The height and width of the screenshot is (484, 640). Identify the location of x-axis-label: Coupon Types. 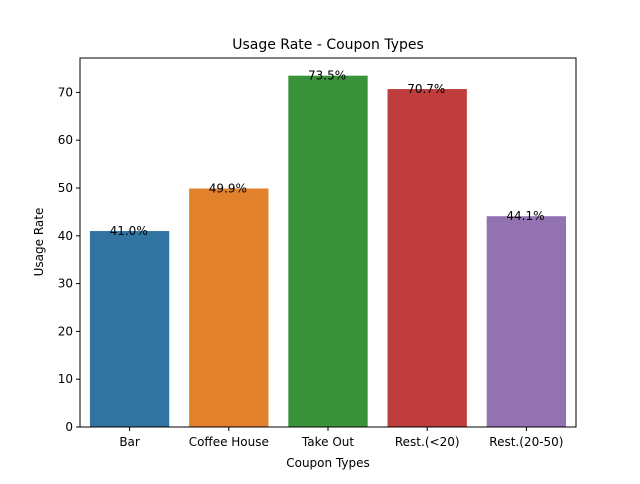
(328, 463).